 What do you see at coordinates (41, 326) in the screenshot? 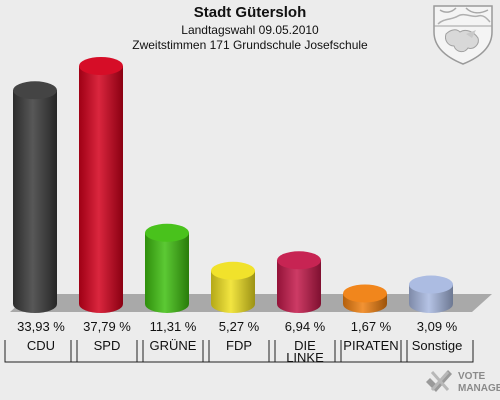
I see `value-label-0: 33,93 %` at bounding box center [41, 326].